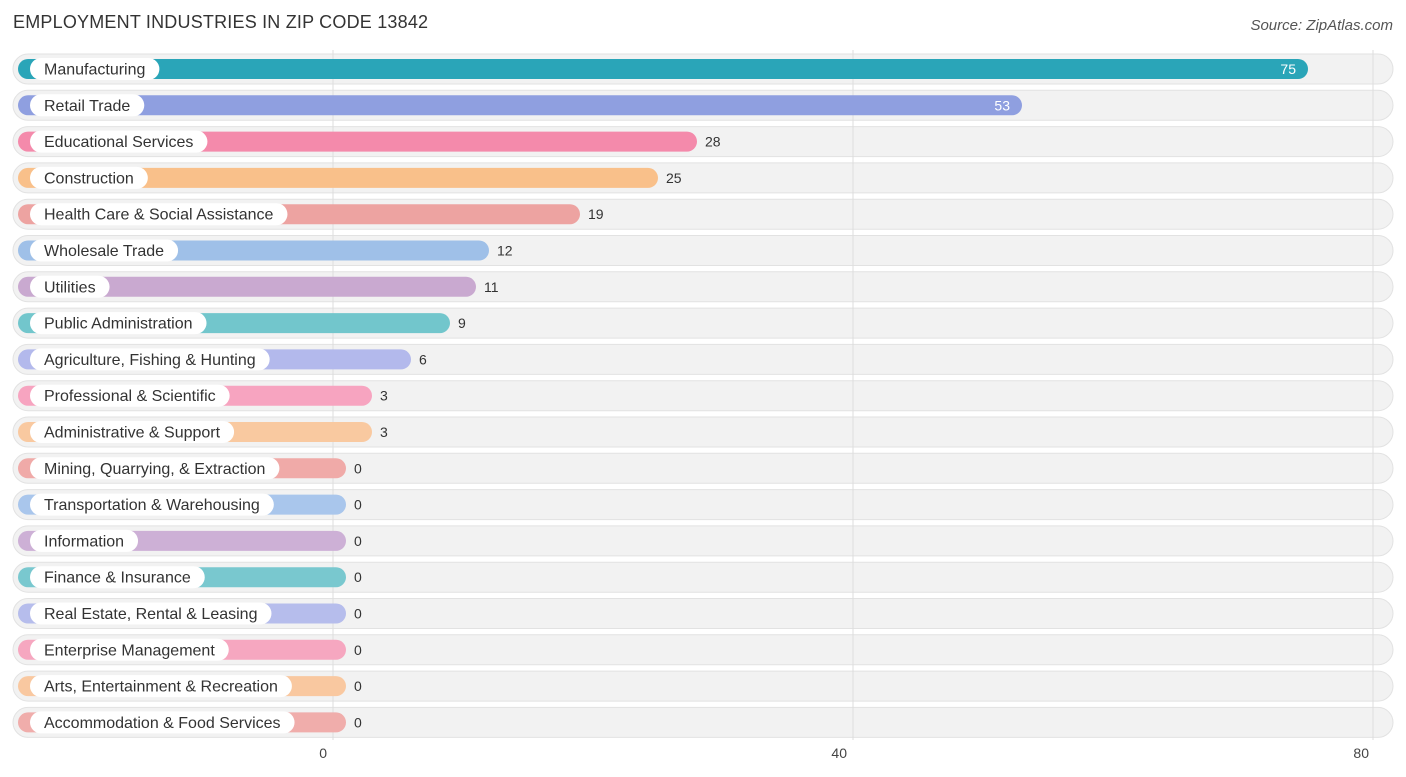 Image resolution: width=1406 pixels, height=777 pixels. I want to click on x-tick-label: 0, so click(323, 753).